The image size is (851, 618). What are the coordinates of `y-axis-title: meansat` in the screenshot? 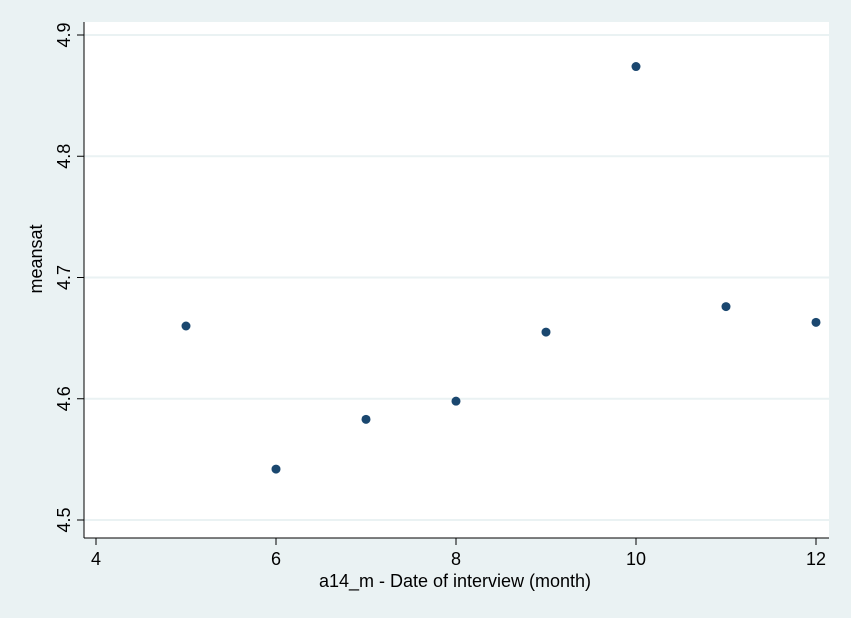 It's located at (36, 258).